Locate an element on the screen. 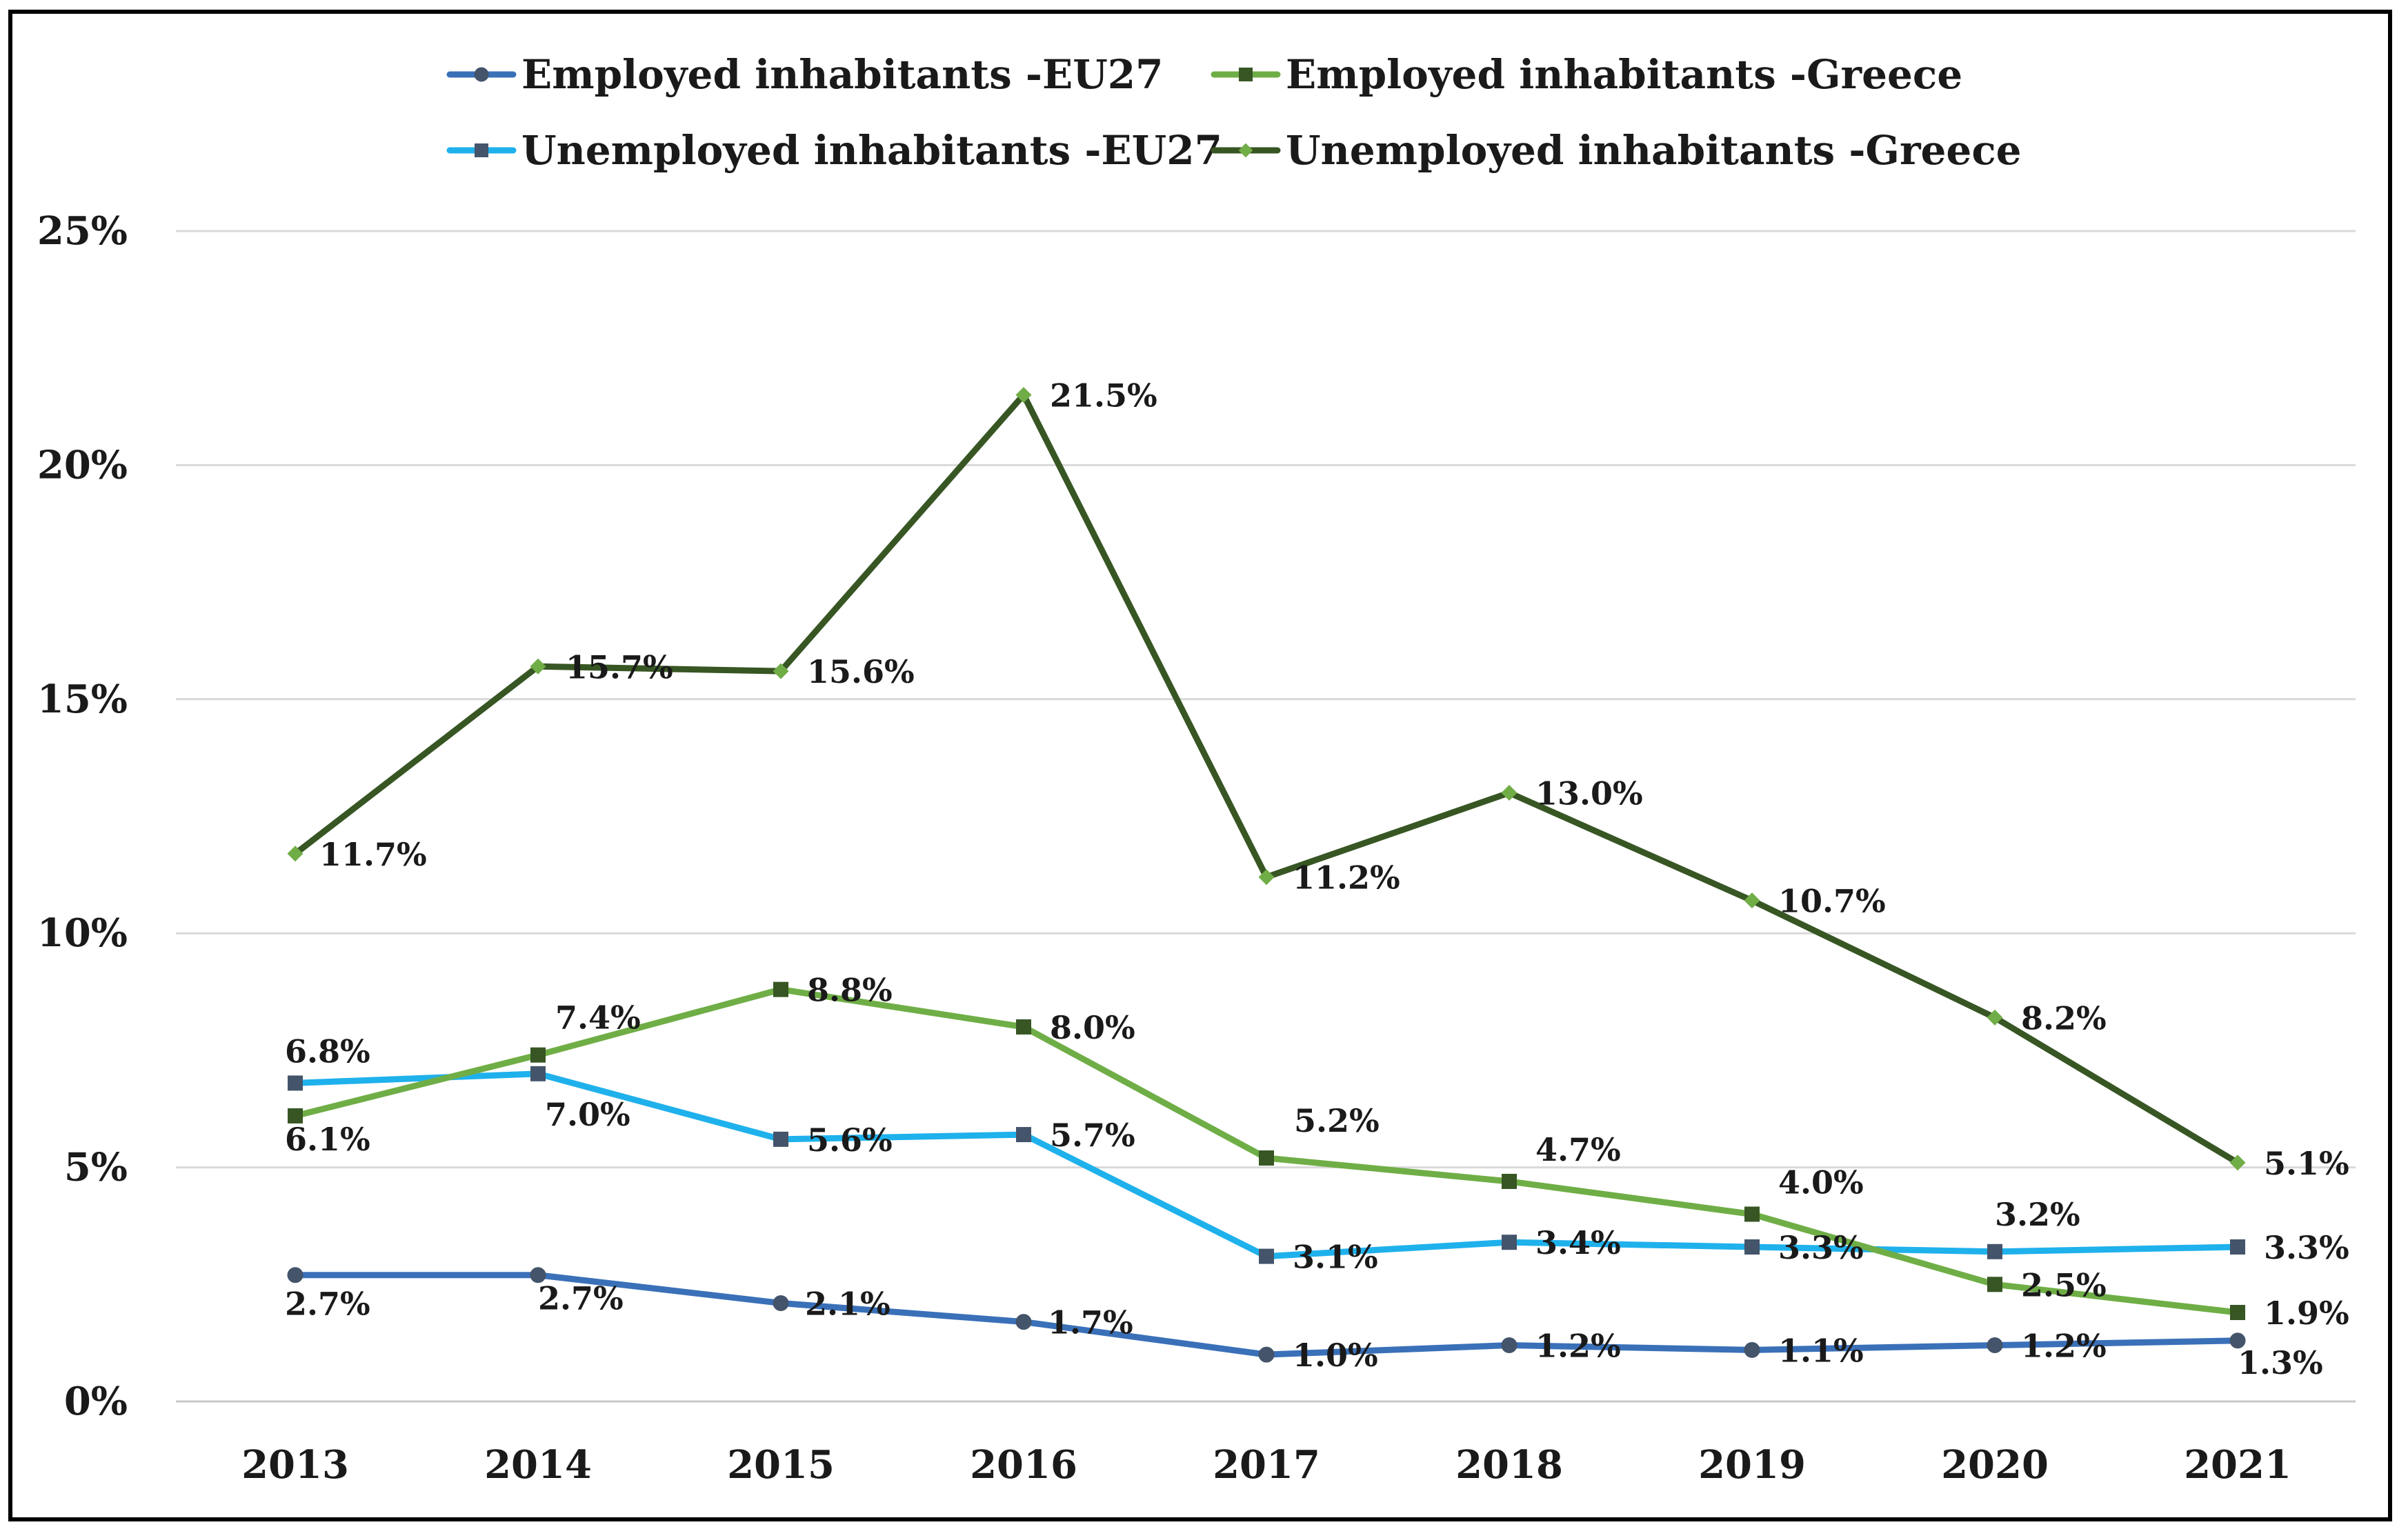 This screenshot has width=2408, height=1538. legend-item: Employed inhabitants -EU27 is located at coordinates (805, 74).